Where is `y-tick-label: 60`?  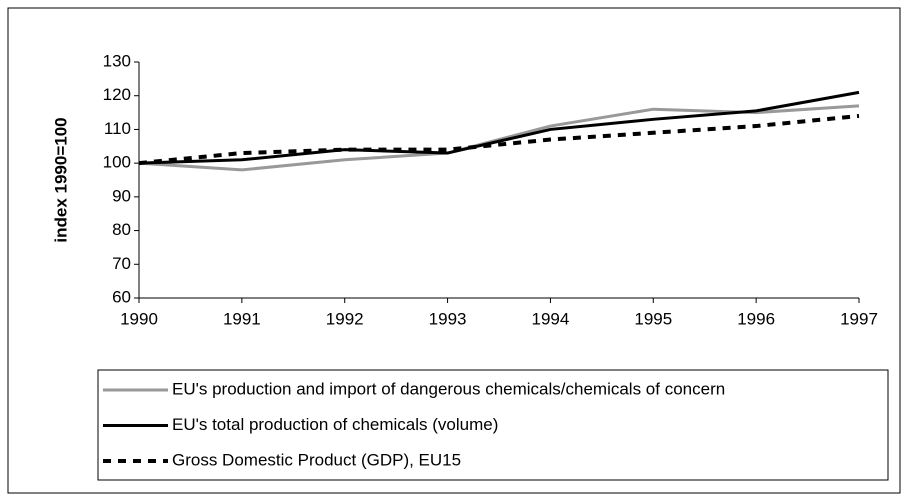 y-tick-label: 60 is located at coordinates (121, 296).